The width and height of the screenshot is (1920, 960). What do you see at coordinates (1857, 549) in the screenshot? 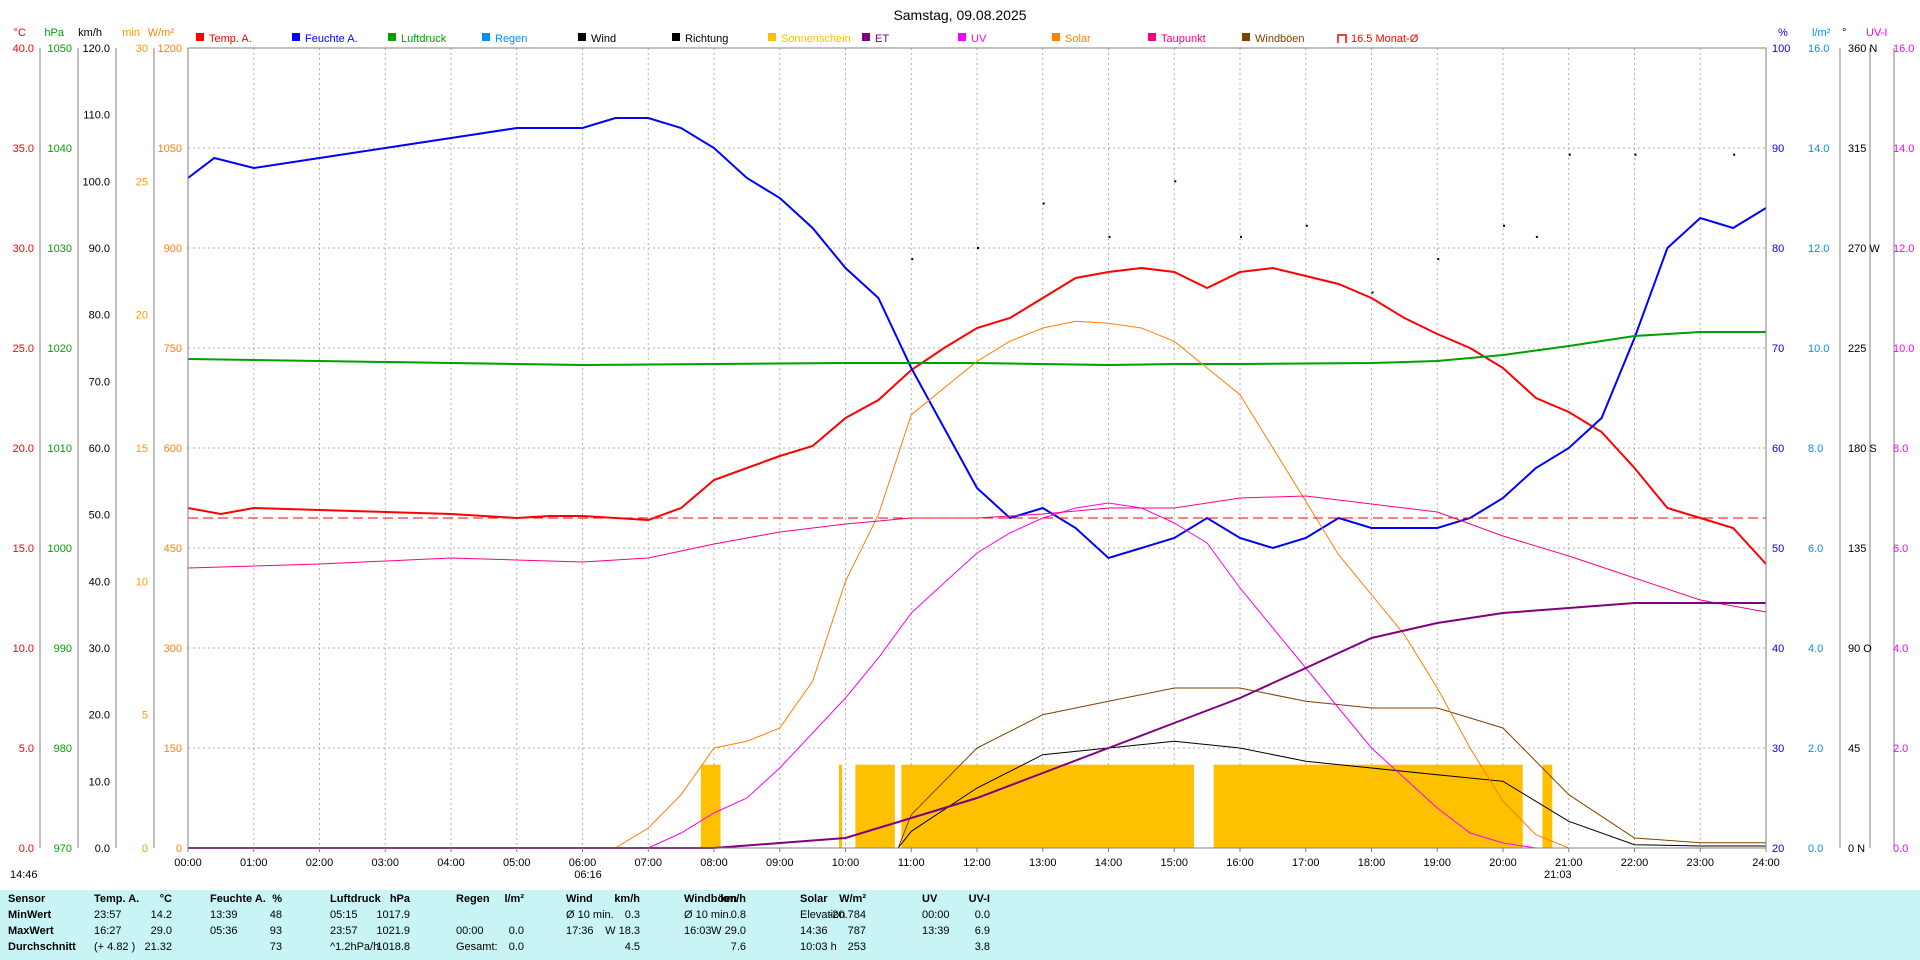
I see `axis-tick-label: 135` at bounding box center [1857, 549].